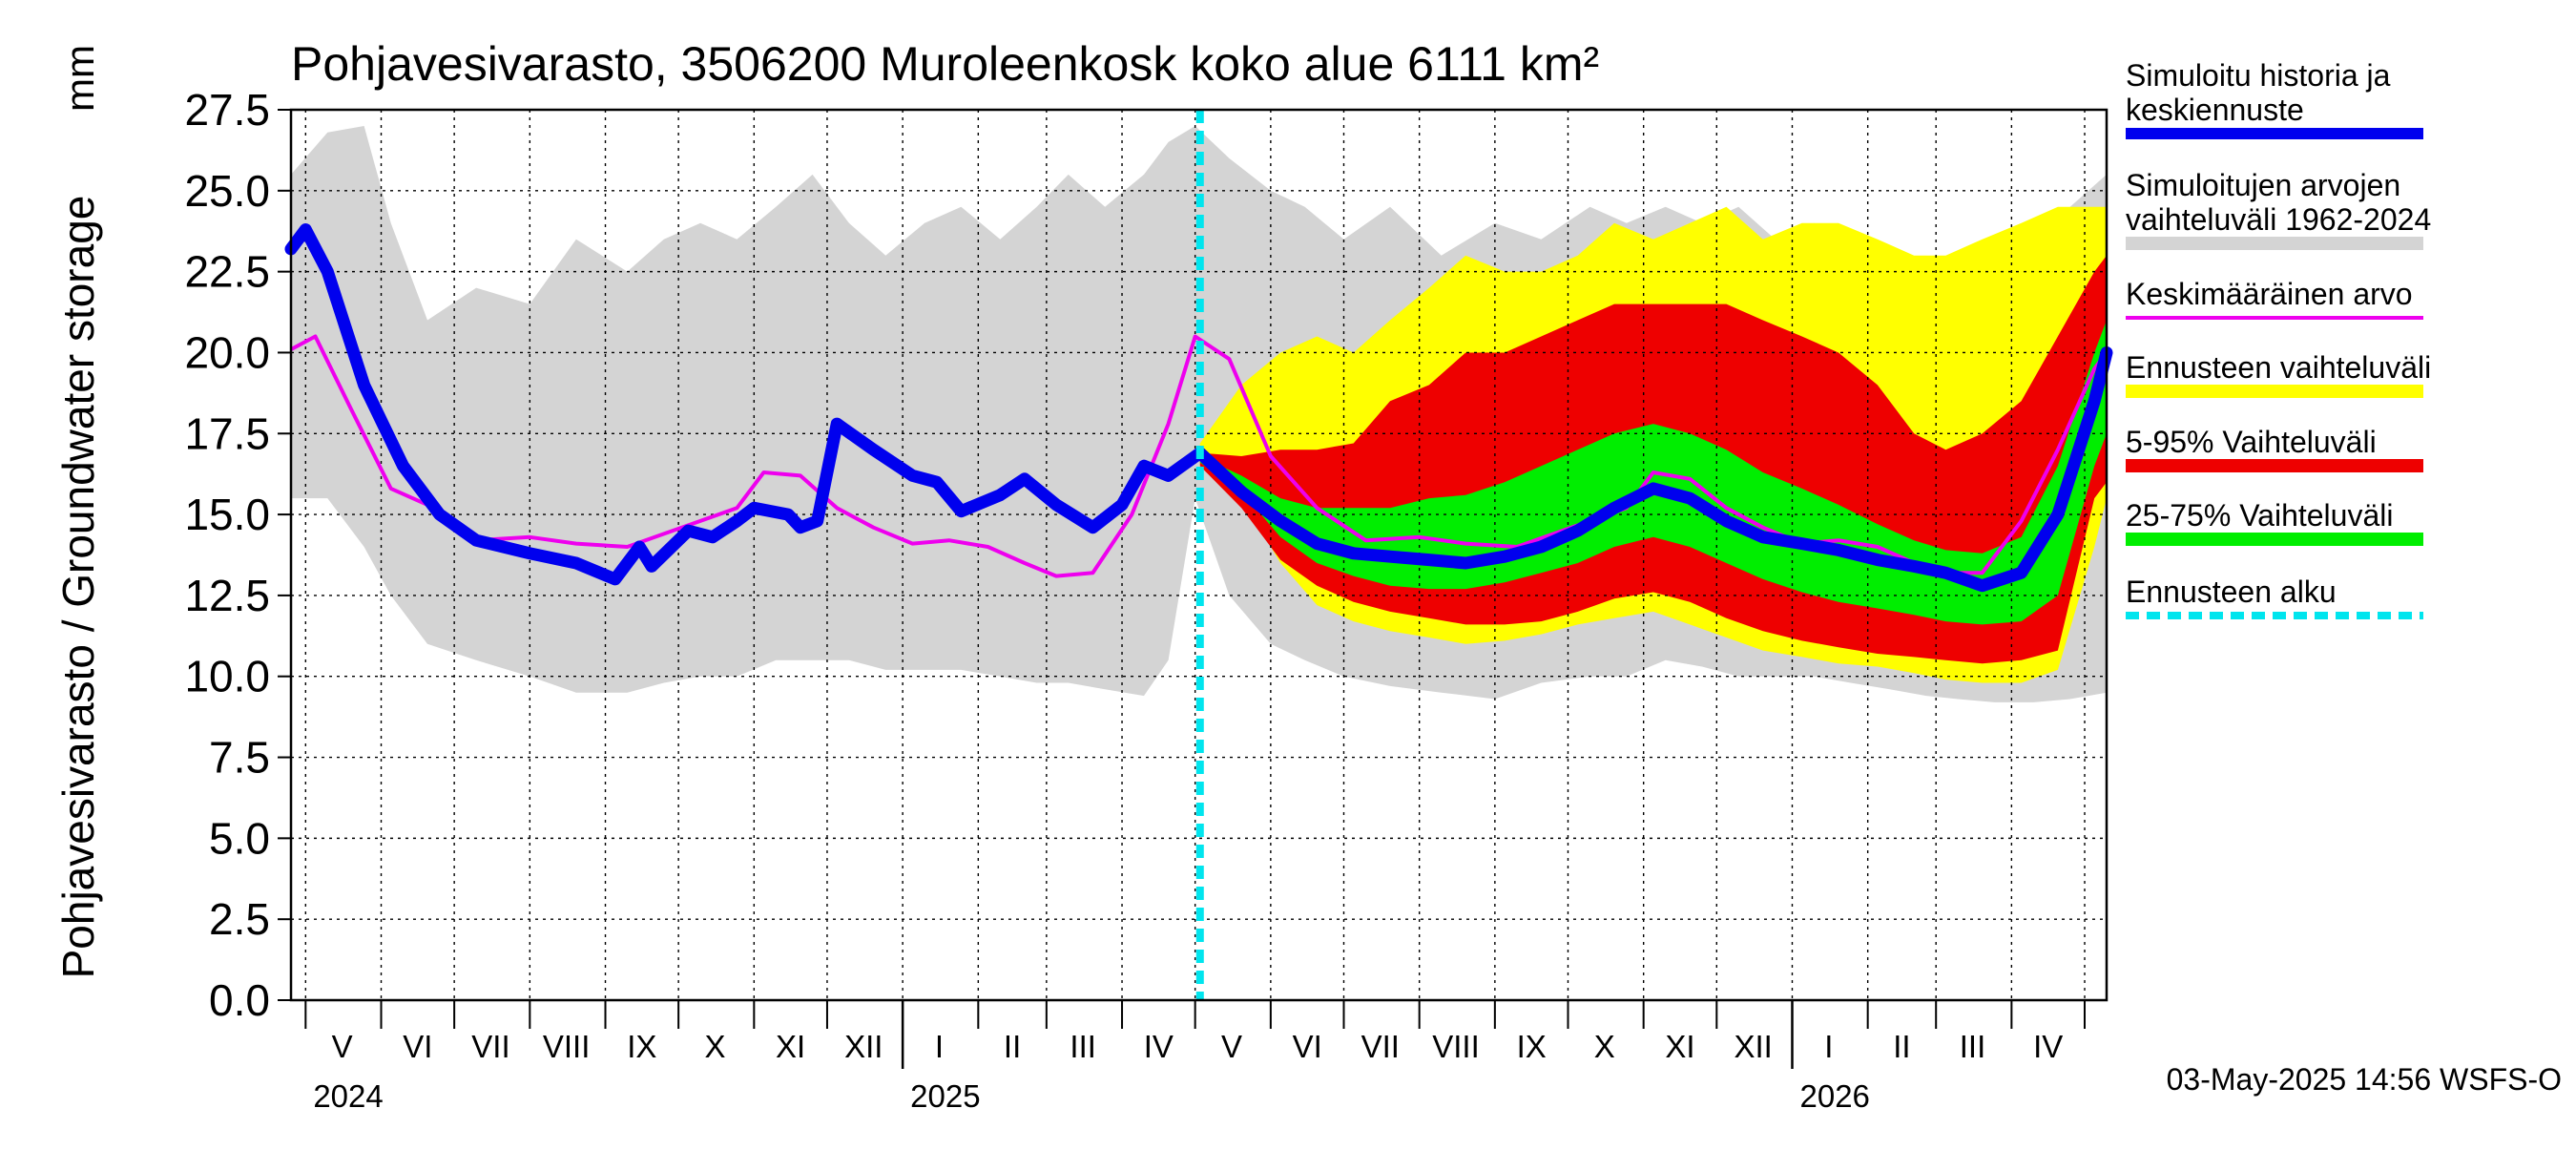 This screenshot has height=1150, width=2576. What do you see at coordinates (945, 1096) in the screenshot?
I see `year-label: 2025` at bounding box center [945, 1096].